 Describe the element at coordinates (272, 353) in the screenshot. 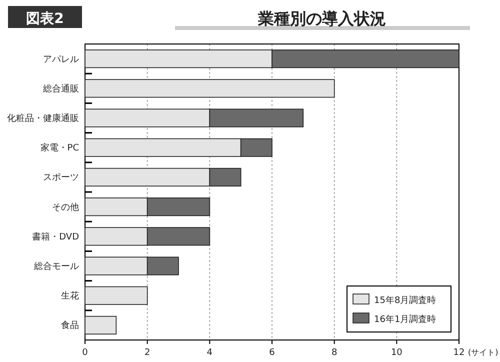

I see `x-tick-label: 6` at that location.